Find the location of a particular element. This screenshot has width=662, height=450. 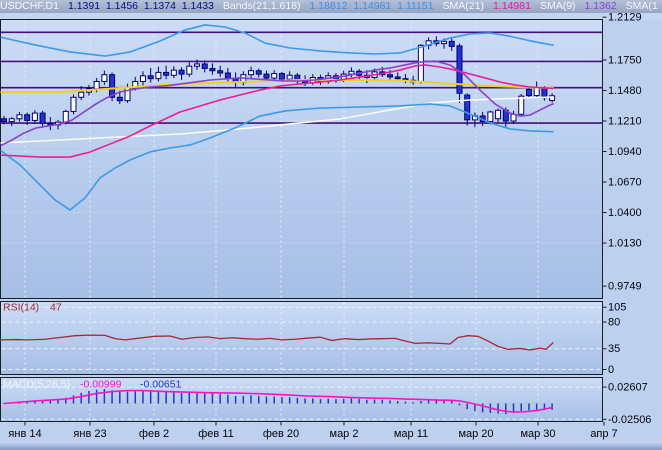

window-top-strip is located at coordinates (331, 16).